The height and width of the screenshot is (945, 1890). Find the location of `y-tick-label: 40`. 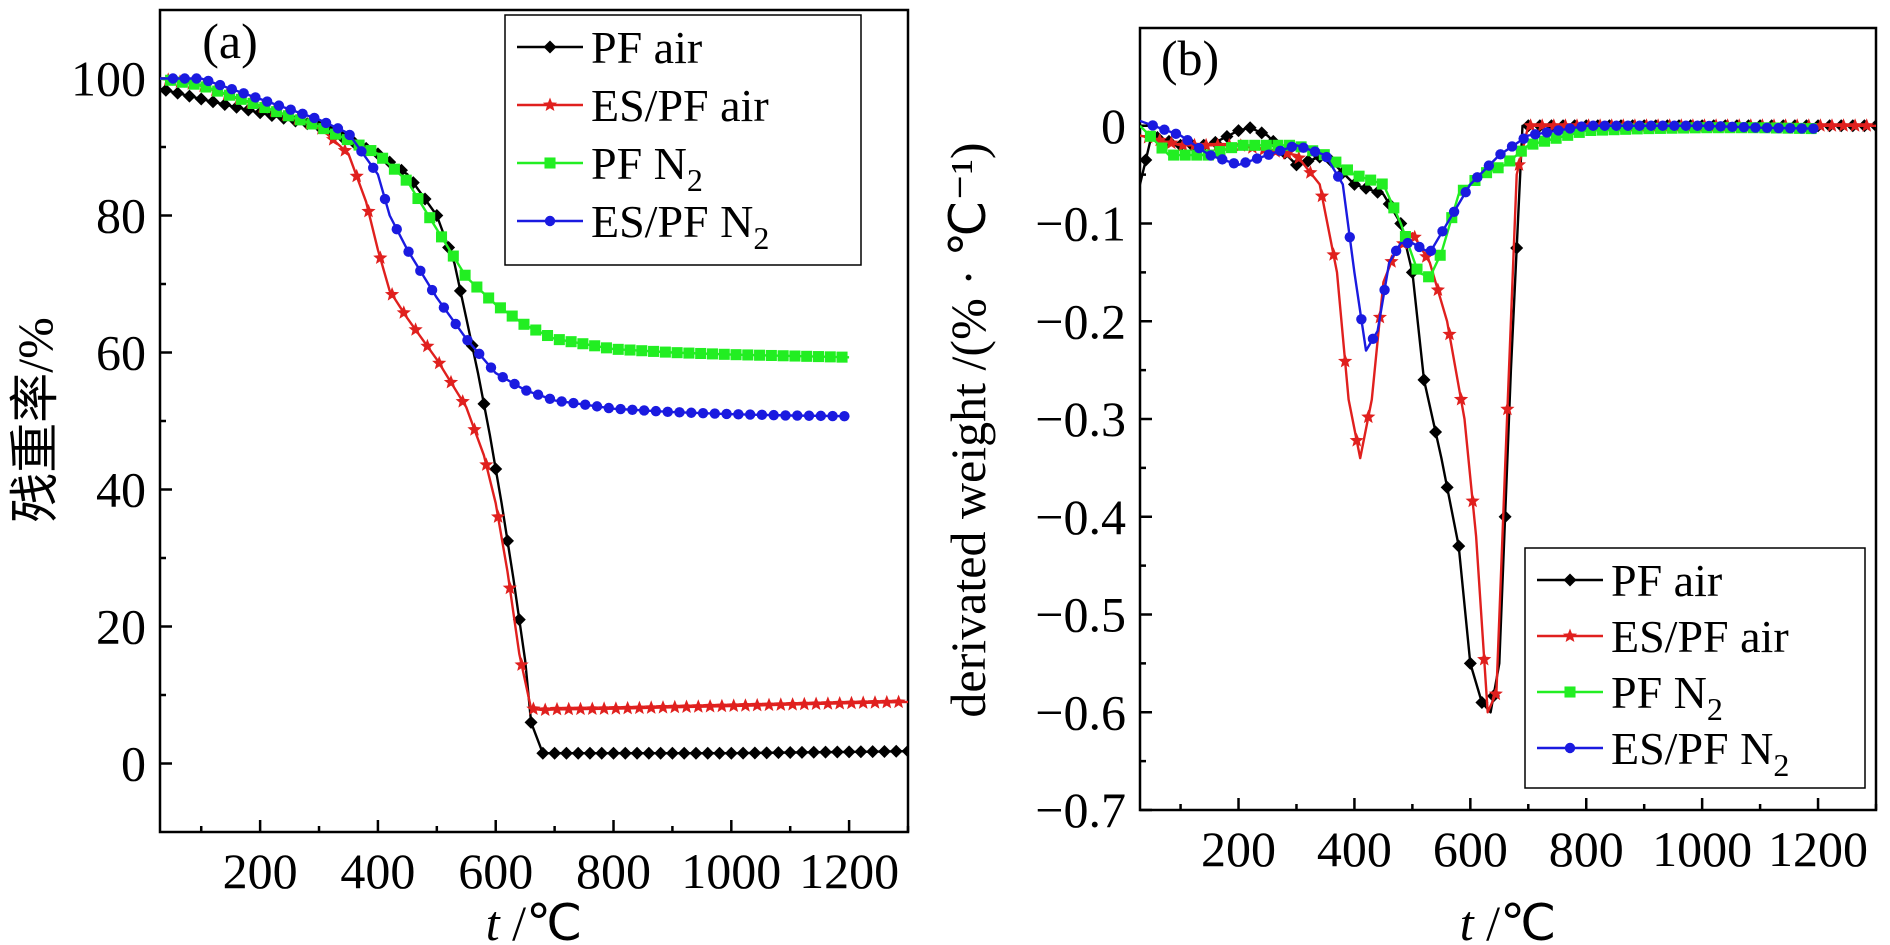

y-tick-label: 40 is located at coordinates (121, 490).